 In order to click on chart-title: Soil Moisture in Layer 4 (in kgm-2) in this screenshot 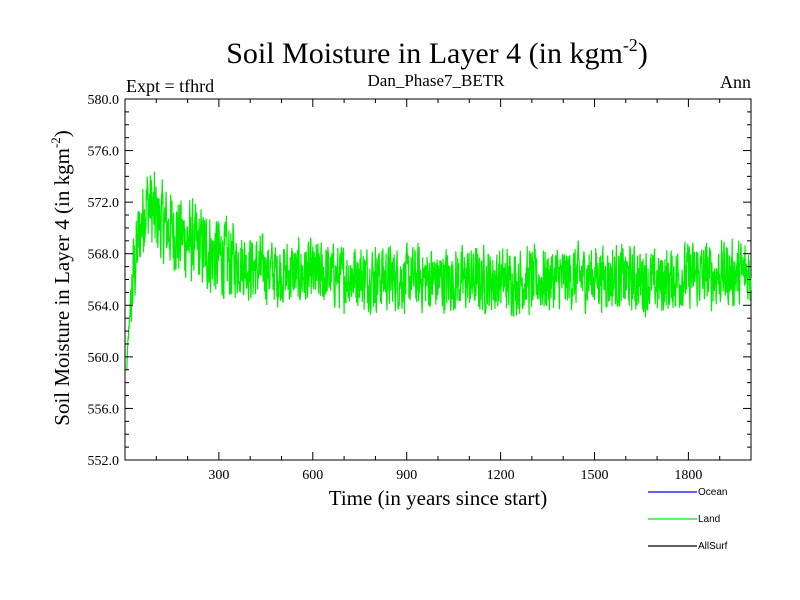, I will do `click(437, 52)`.